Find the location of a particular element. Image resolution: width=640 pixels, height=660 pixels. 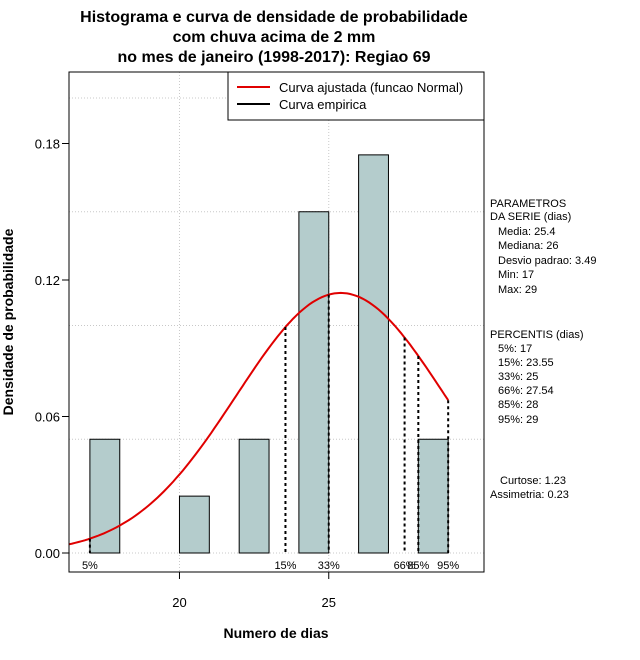

stat-p33: 33%: 25 is located at coordinates (518, 377).